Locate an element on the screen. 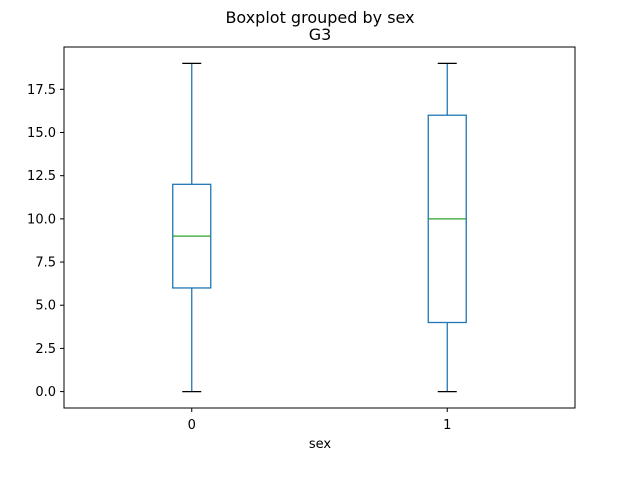 Image resolution: width=640 pixels, height=480 pixels. y-tick-label: 5.0 is located at coordinates (45, 306).